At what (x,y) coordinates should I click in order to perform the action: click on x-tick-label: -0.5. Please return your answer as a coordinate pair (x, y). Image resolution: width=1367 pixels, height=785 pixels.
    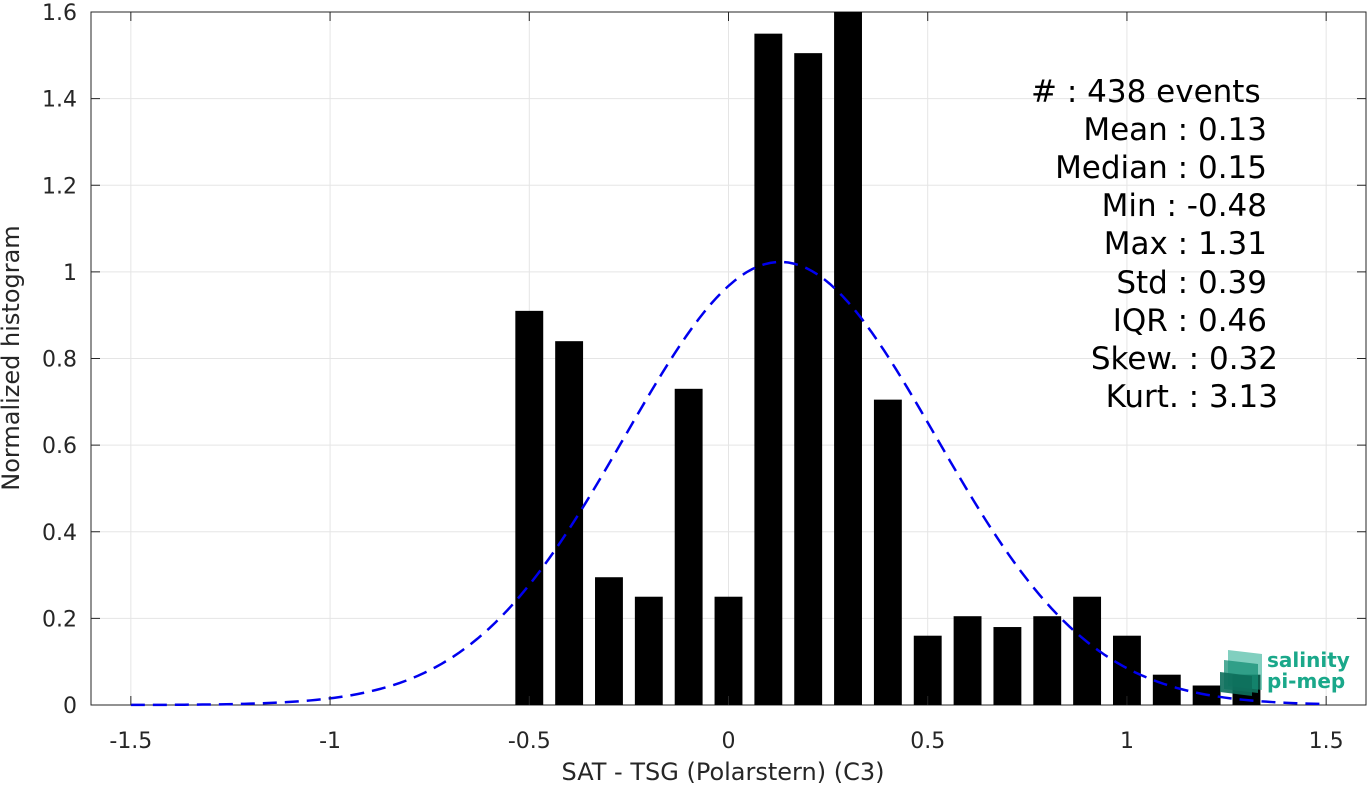
    Looking at the image, I should click on (529, 741).